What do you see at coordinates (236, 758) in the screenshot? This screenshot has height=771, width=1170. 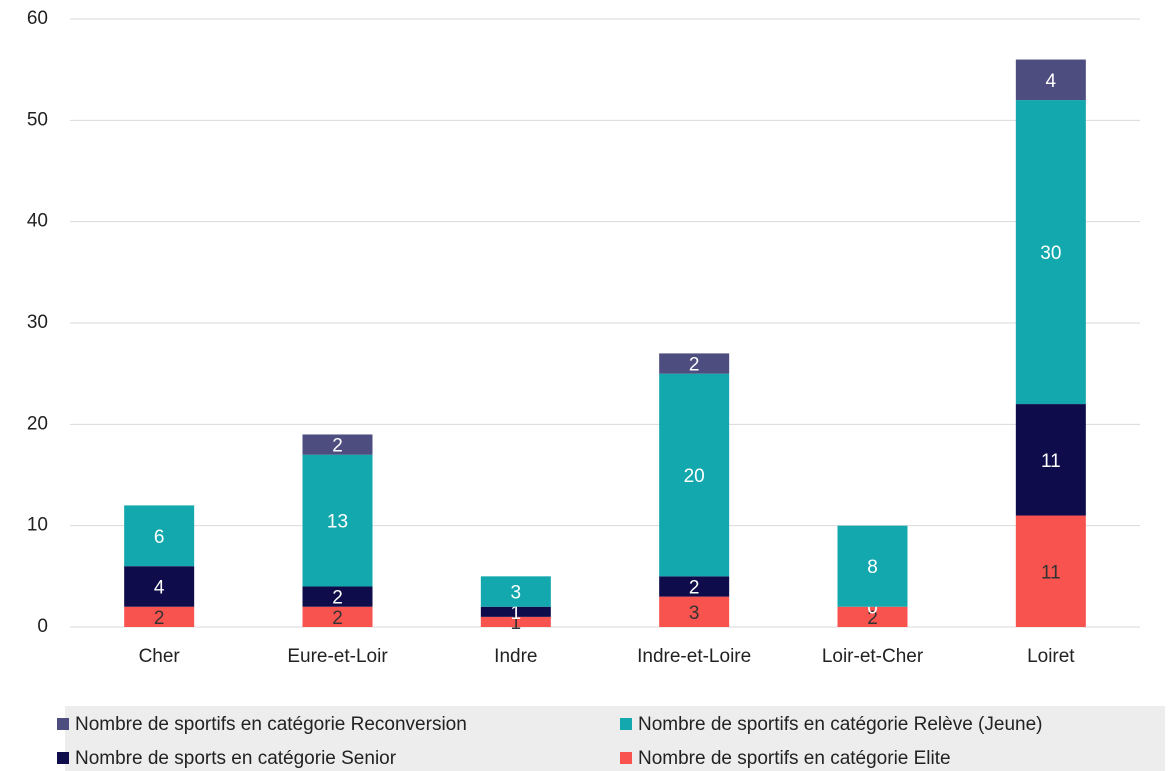 I see `legend-label: Nombre de sports en catégorie Senior` at bounding box center [236, 758].